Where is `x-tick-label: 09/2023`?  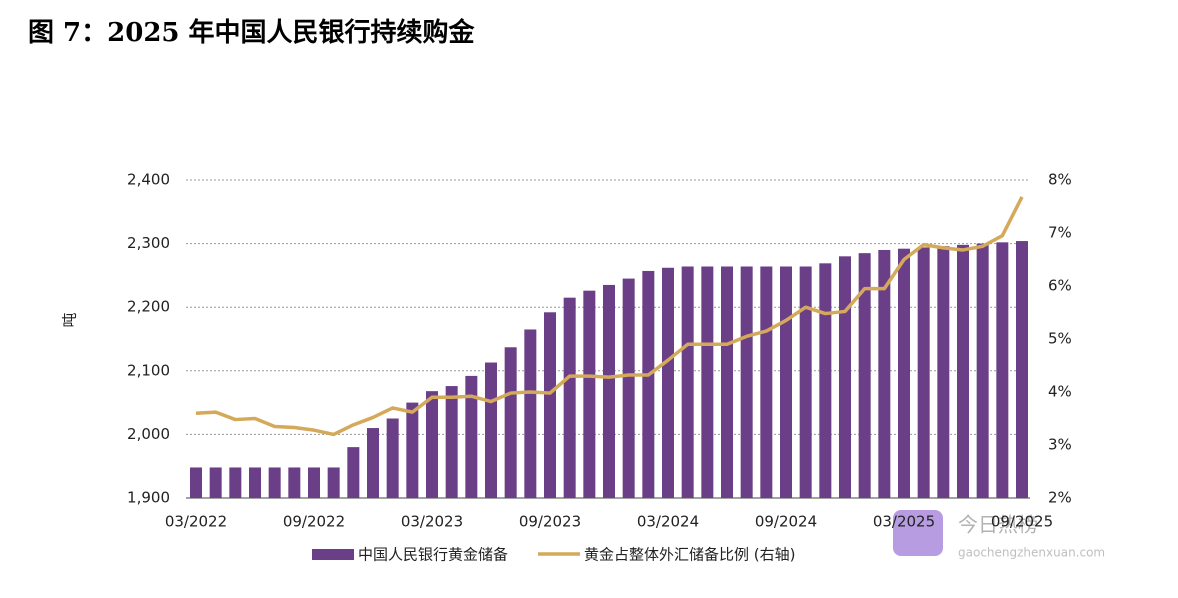 x-tick-label: 09/2023 is located at coordinates (550, 522).